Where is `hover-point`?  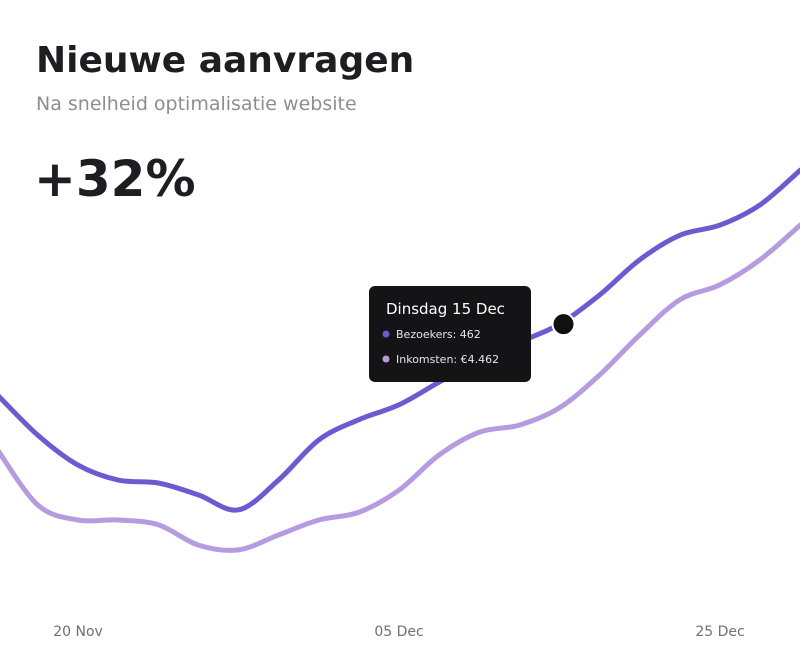 hover-point is located at coordinates (563, 324).